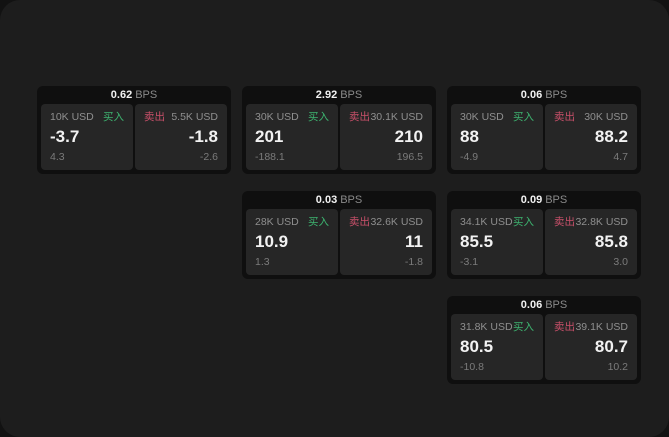 The image size is (669, 437). I want to click on bps-header: 0.09 BPS, so click(544, 200).